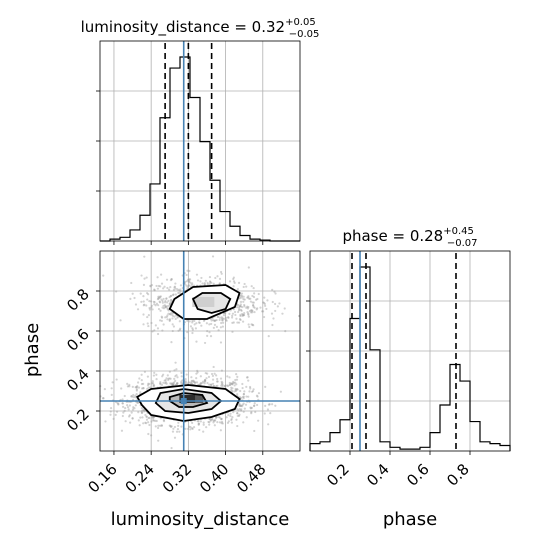 The image size is (550, 550). I want to click on contour-line, so click(188, 400).